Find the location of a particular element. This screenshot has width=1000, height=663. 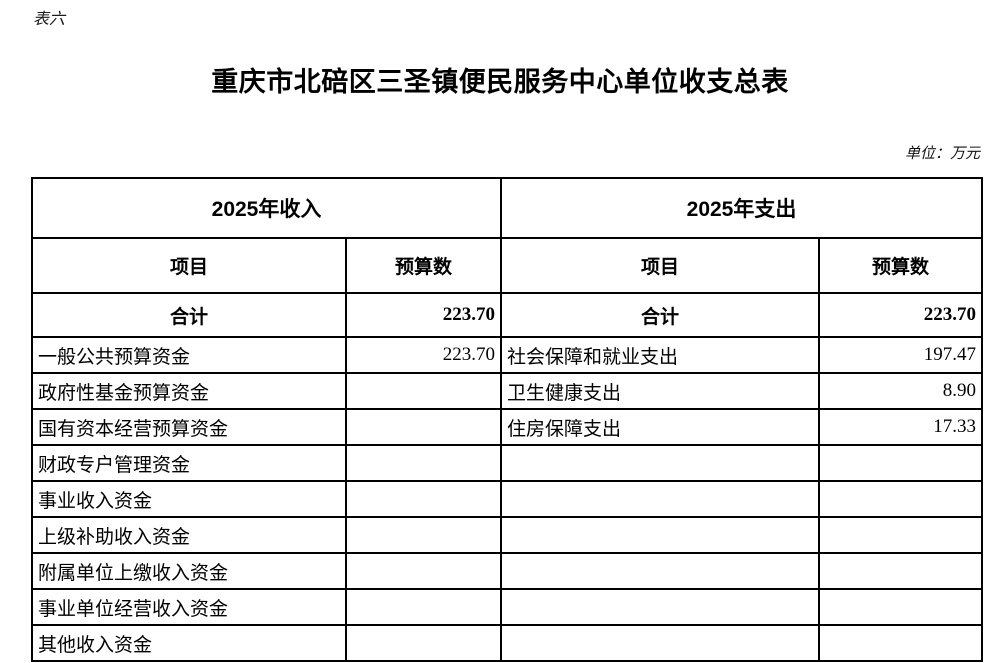

table-row: 政府性基金预算资金 卫生健康支出 8.90 is located at coordinates (507, 391).